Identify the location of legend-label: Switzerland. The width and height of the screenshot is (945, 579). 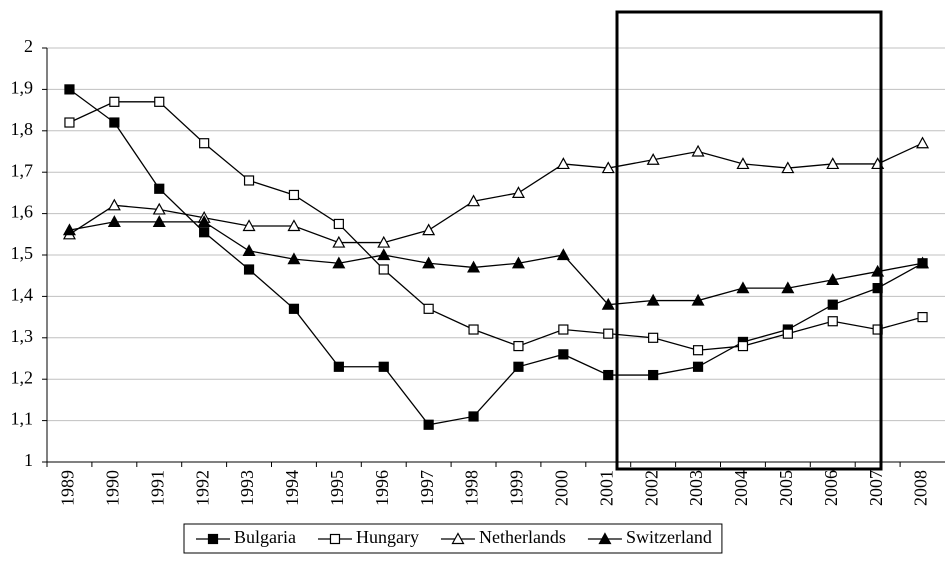
(669, 537).